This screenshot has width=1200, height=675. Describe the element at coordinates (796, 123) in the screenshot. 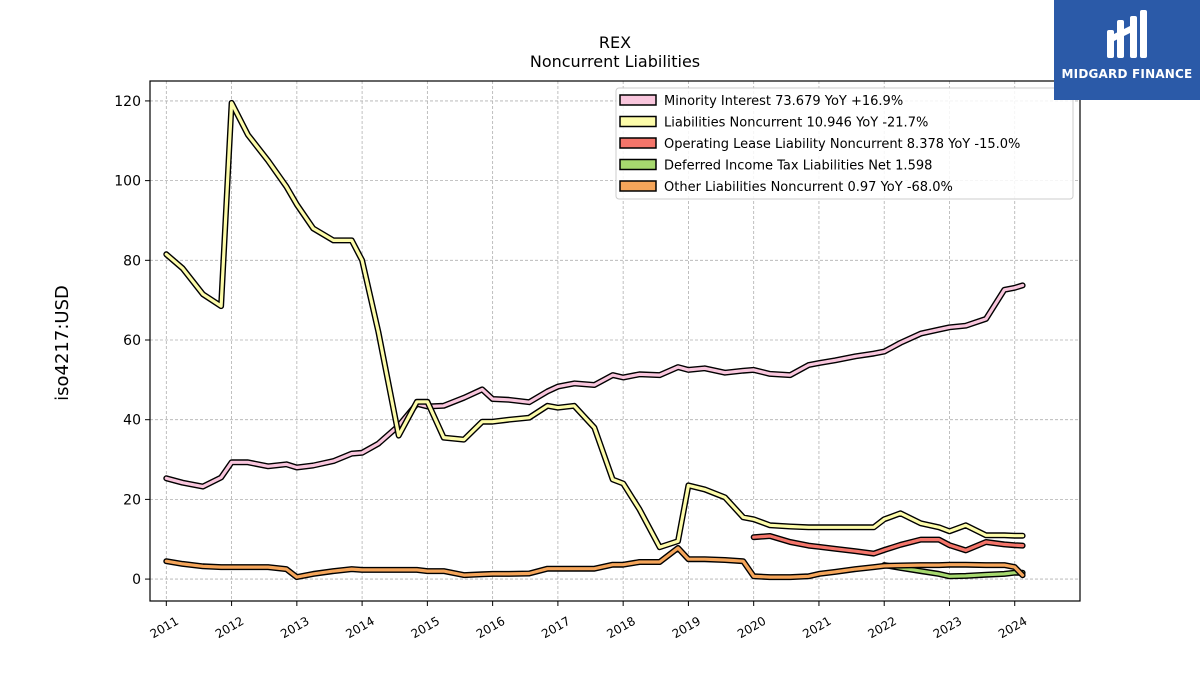

I see `legend-label: Liabilities Noncurrent 10.946 YoY -21.7%` at that location.